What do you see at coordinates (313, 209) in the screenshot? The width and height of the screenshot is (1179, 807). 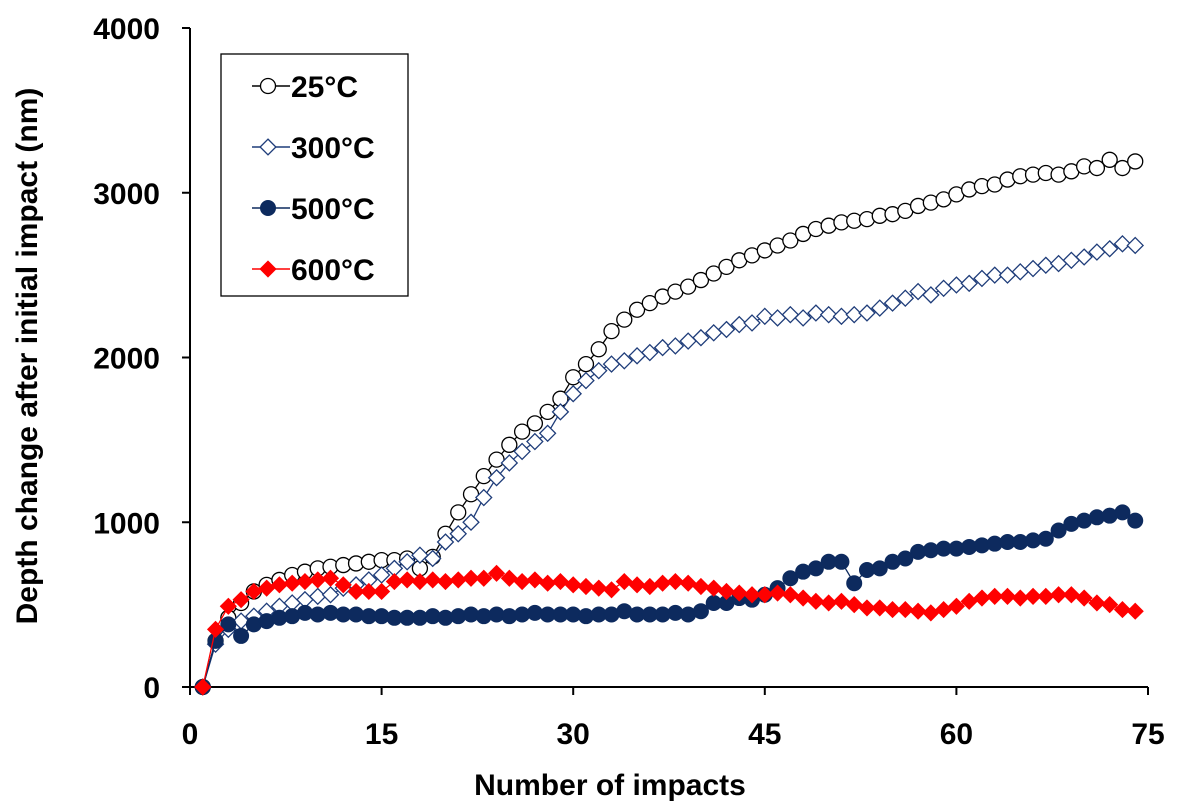 I see `legend-item: 500°C` at bounding box center [313, 209].